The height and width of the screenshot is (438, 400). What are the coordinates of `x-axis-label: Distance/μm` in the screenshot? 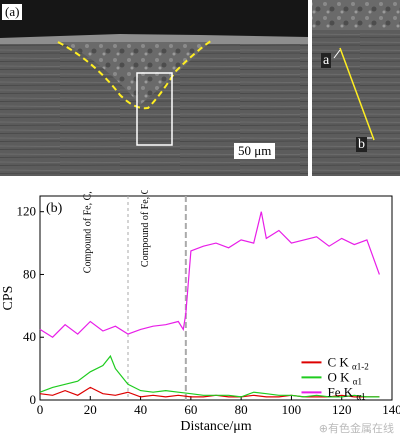 It's located at (215, 426).